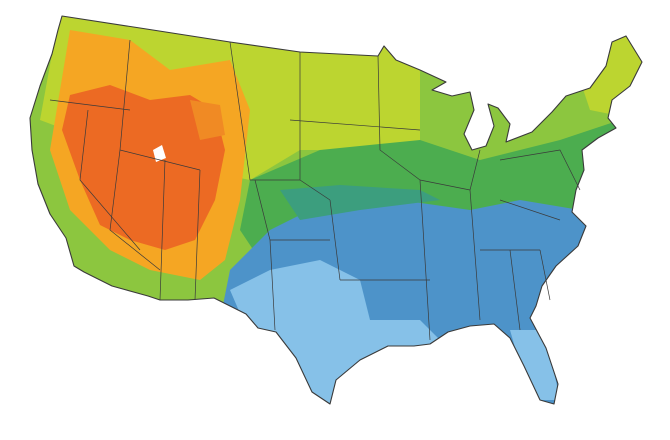  What do you see at coordinates (207, 120) in the screenshot?
I see `zone-orange-patch` at bounding box center [207, 120].